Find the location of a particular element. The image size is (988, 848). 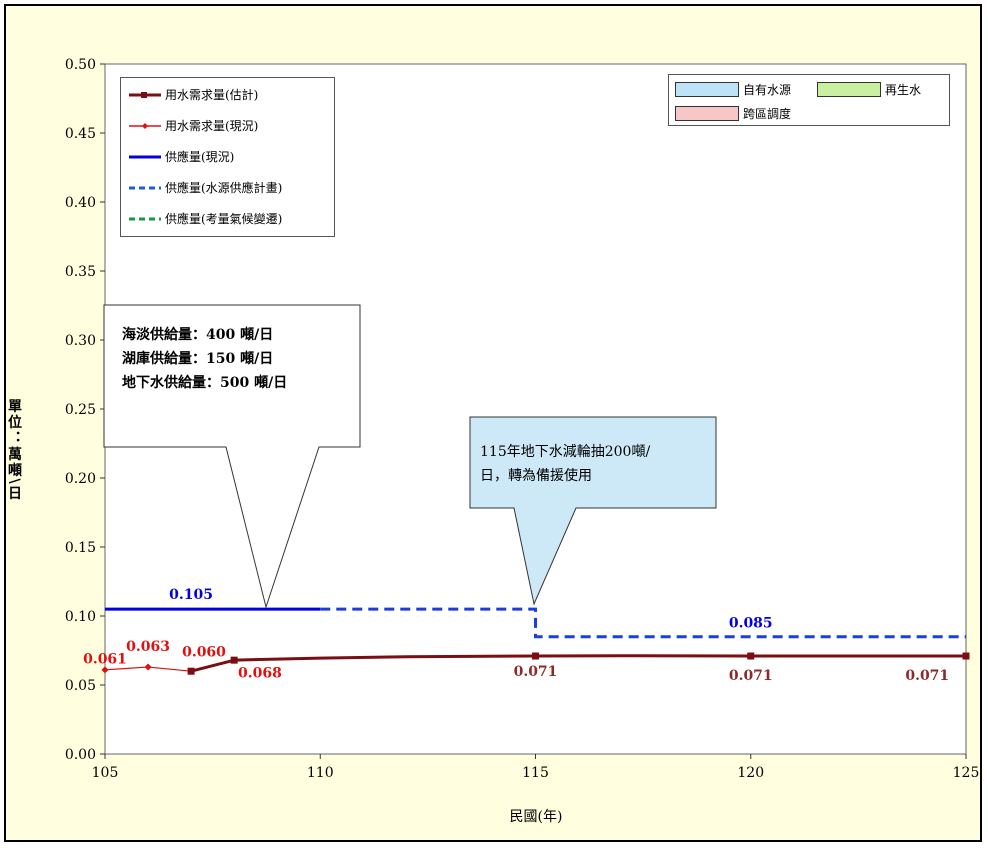

data-label: 0.063 is located at coordinates (148, 647).